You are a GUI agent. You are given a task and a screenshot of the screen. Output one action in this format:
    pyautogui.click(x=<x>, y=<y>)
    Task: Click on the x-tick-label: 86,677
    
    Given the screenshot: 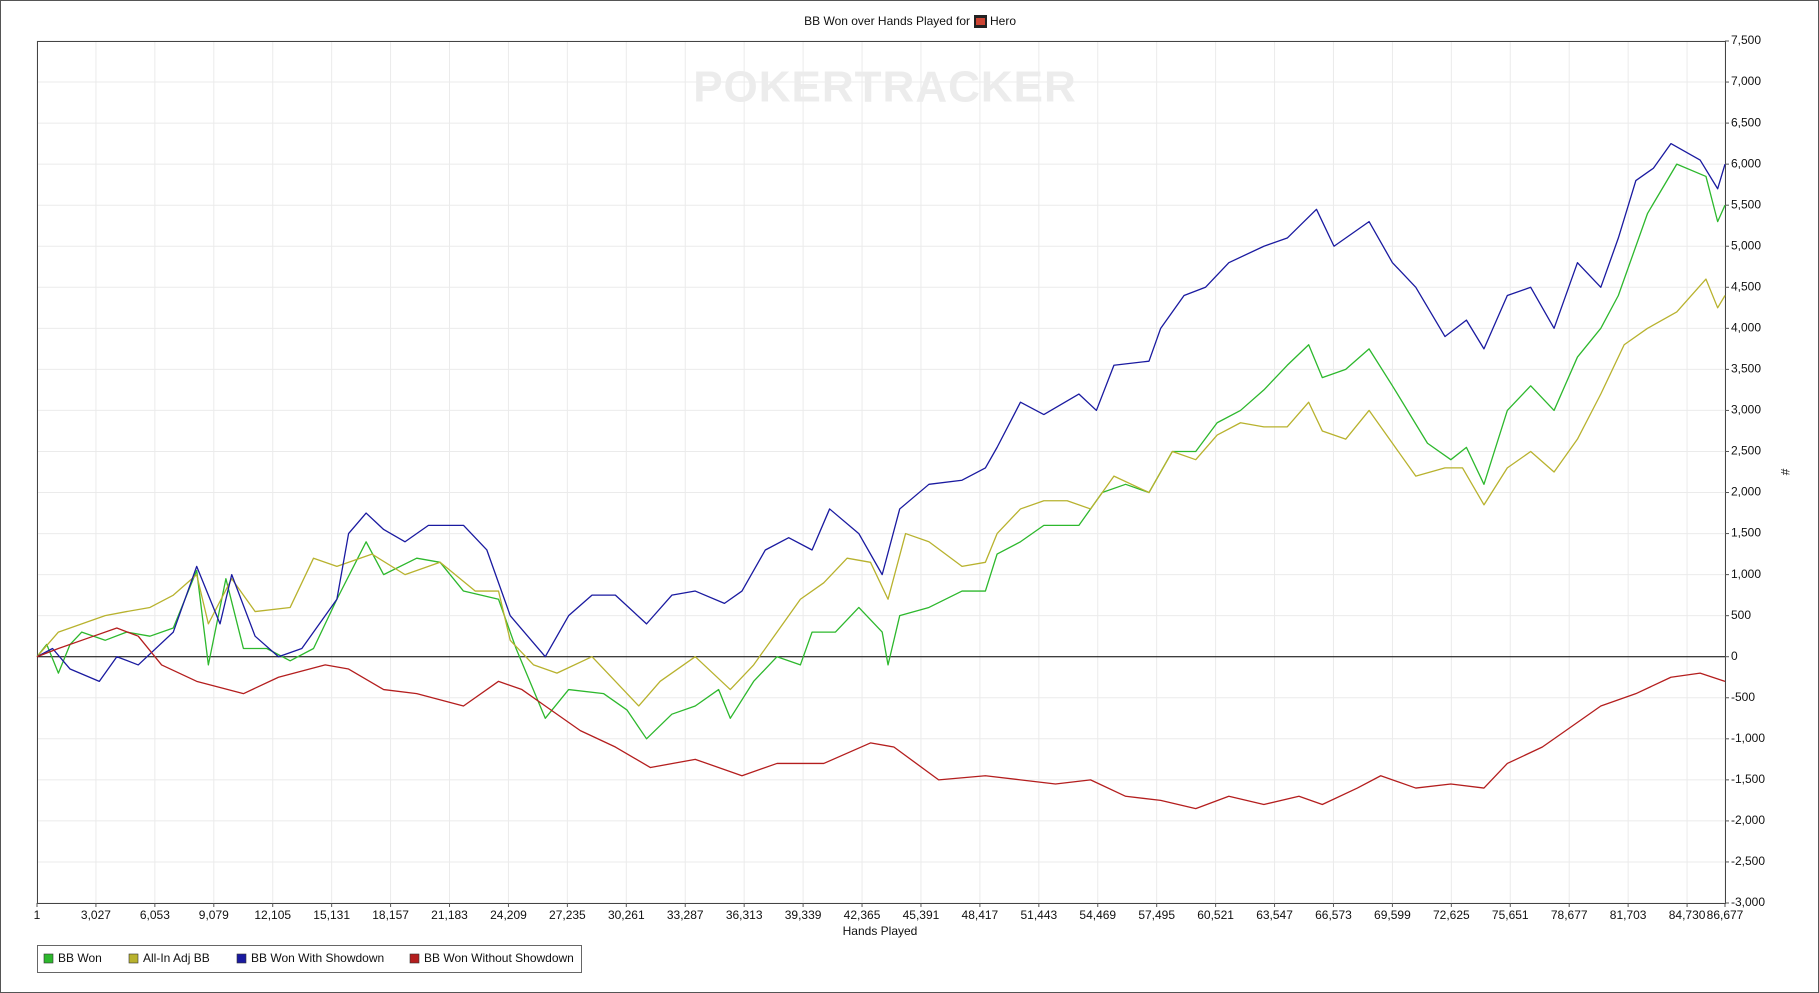 What is the action you would take?
    pyautogui.click(x=1725, y=915)
    